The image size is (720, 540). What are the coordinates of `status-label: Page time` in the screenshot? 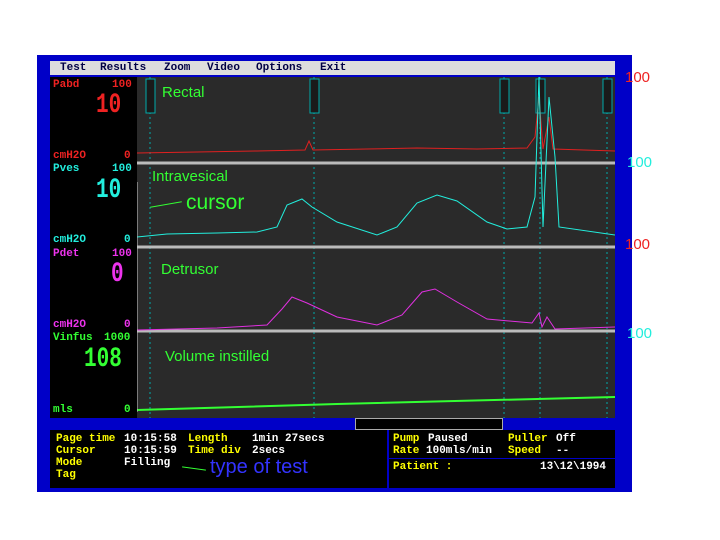 It's located at (86, 439).